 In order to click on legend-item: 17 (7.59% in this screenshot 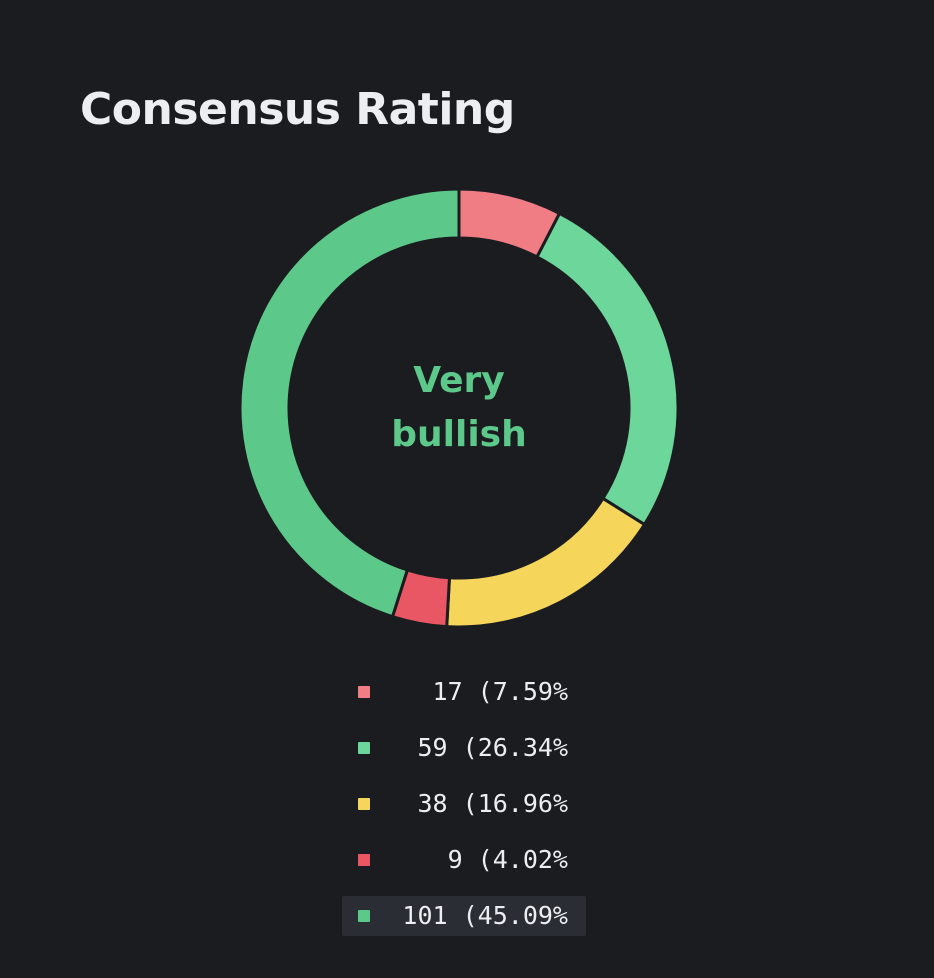, I will do `click(464, 692)`.